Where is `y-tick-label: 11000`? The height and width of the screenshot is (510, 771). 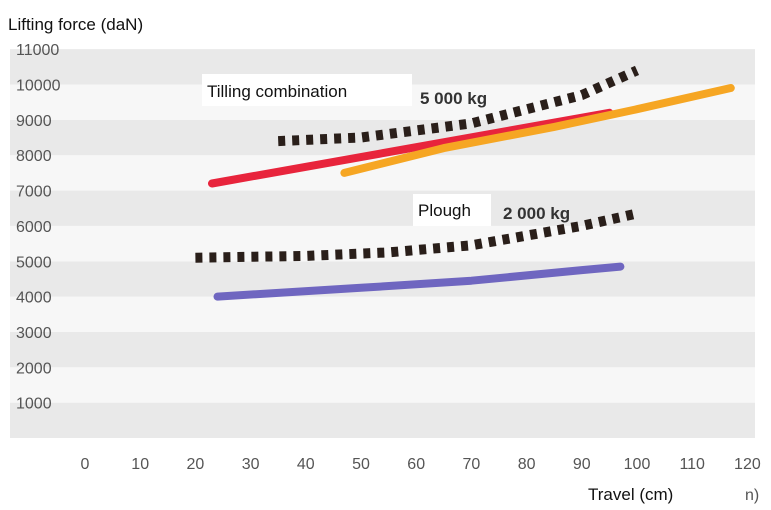
y-tick-label: 11000 is located at coordinates (37, 50).